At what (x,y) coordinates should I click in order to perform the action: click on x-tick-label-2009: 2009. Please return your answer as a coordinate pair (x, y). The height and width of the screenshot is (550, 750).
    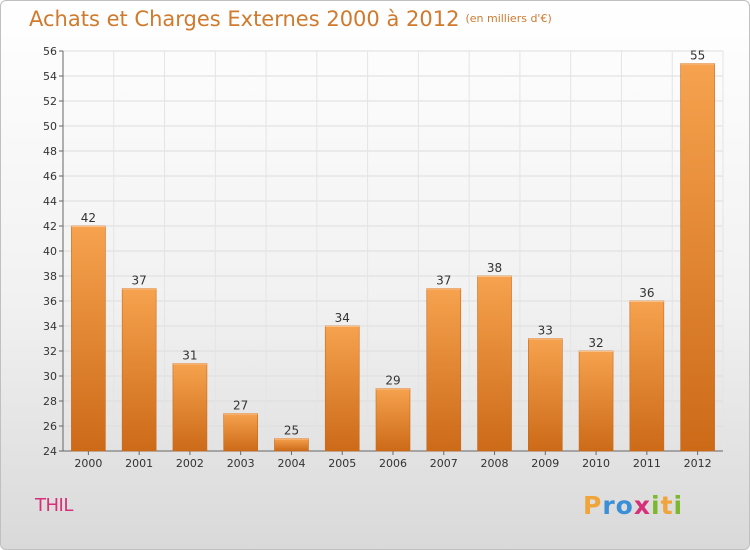
    Looking at the image, I should click on (545, 463).